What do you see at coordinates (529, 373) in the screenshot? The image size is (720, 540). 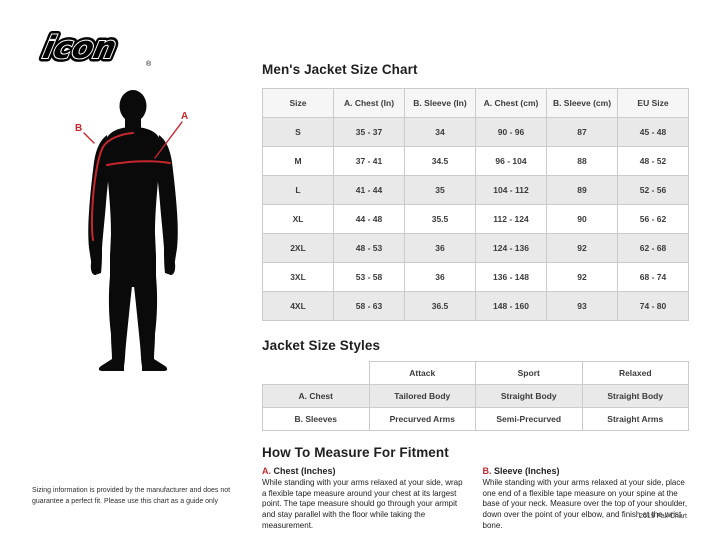 I see `header-cell: Sport` at bounding box center [529, 373].